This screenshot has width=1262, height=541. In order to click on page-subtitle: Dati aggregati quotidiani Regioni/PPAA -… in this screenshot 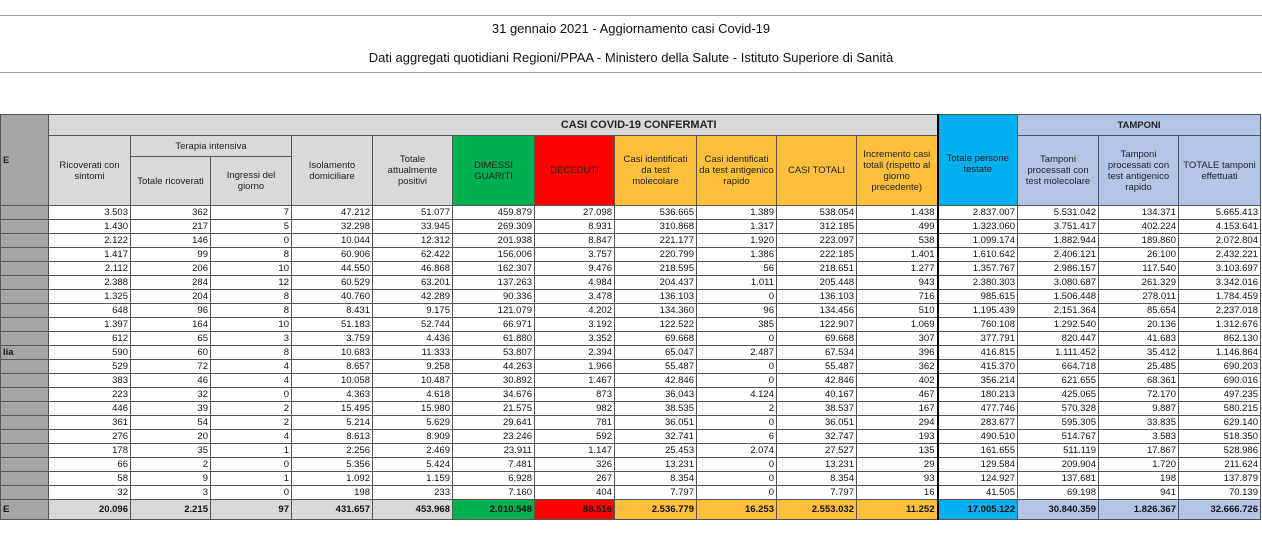, I will do `click(631, 57)`.